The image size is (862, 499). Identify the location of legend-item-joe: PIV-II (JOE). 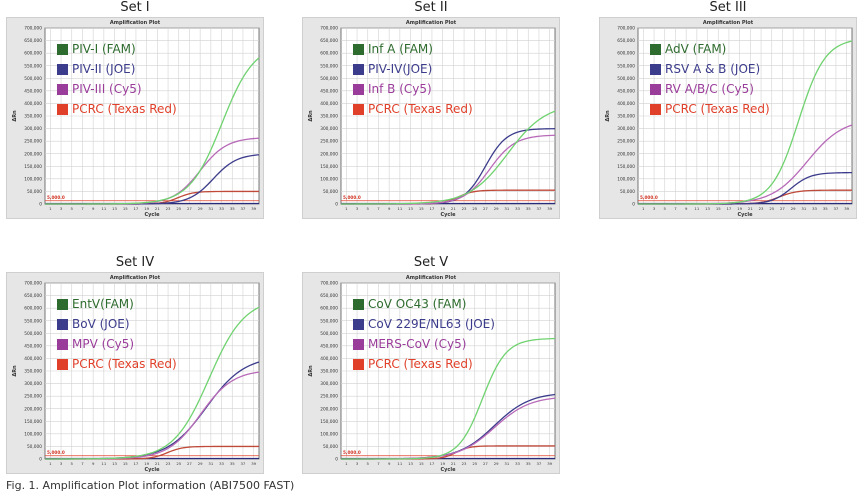
(117, 69).